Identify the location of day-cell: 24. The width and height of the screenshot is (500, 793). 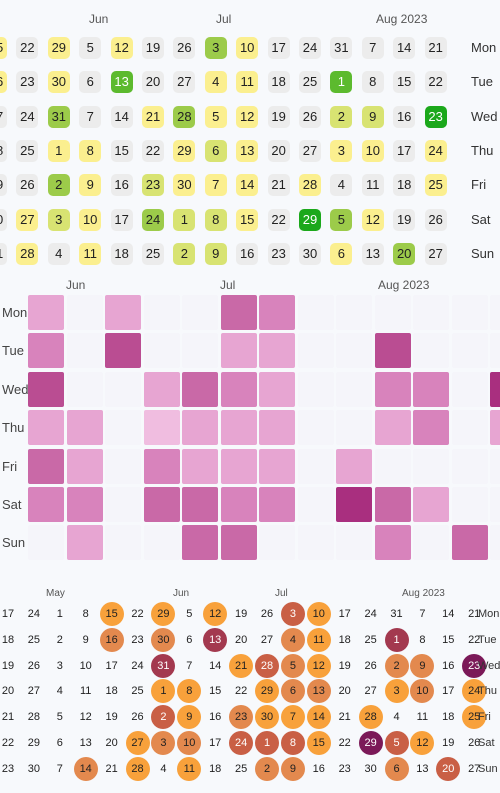
(241, 743).